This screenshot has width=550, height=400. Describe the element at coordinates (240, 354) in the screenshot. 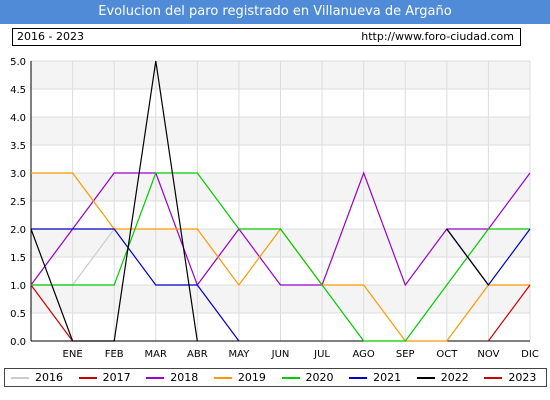

I see `x-tick-label: MAY` at that location.